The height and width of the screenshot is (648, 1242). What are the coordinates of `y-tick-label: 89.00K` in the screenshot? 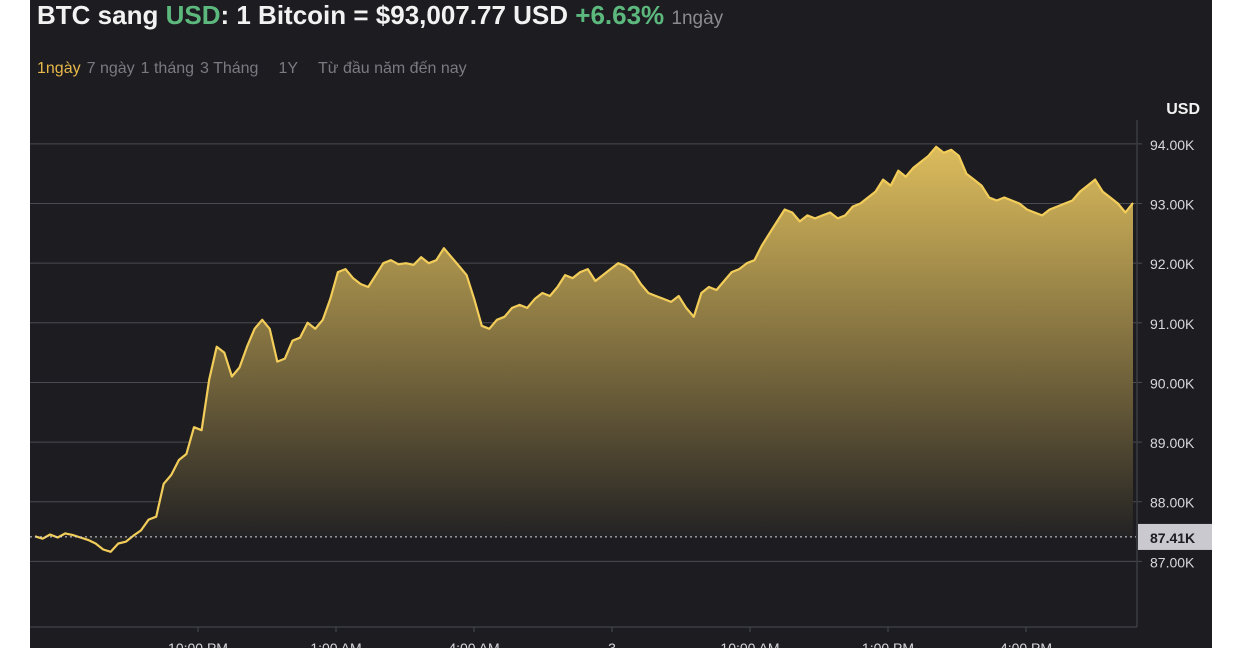 It's located at (1172, 443).